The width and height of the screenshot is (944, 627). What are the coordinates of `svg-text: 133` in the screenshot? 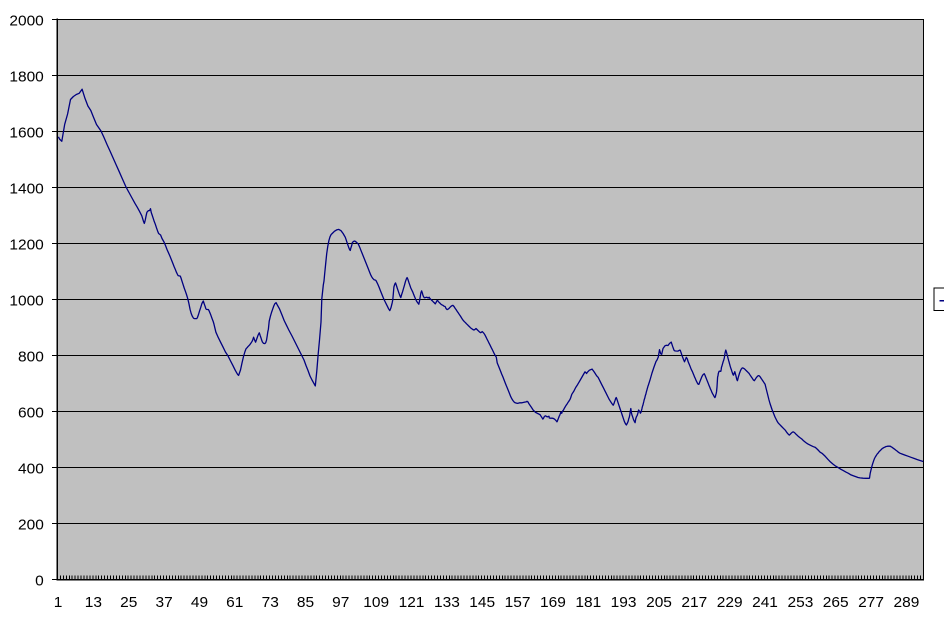 It's located at (447, 602).